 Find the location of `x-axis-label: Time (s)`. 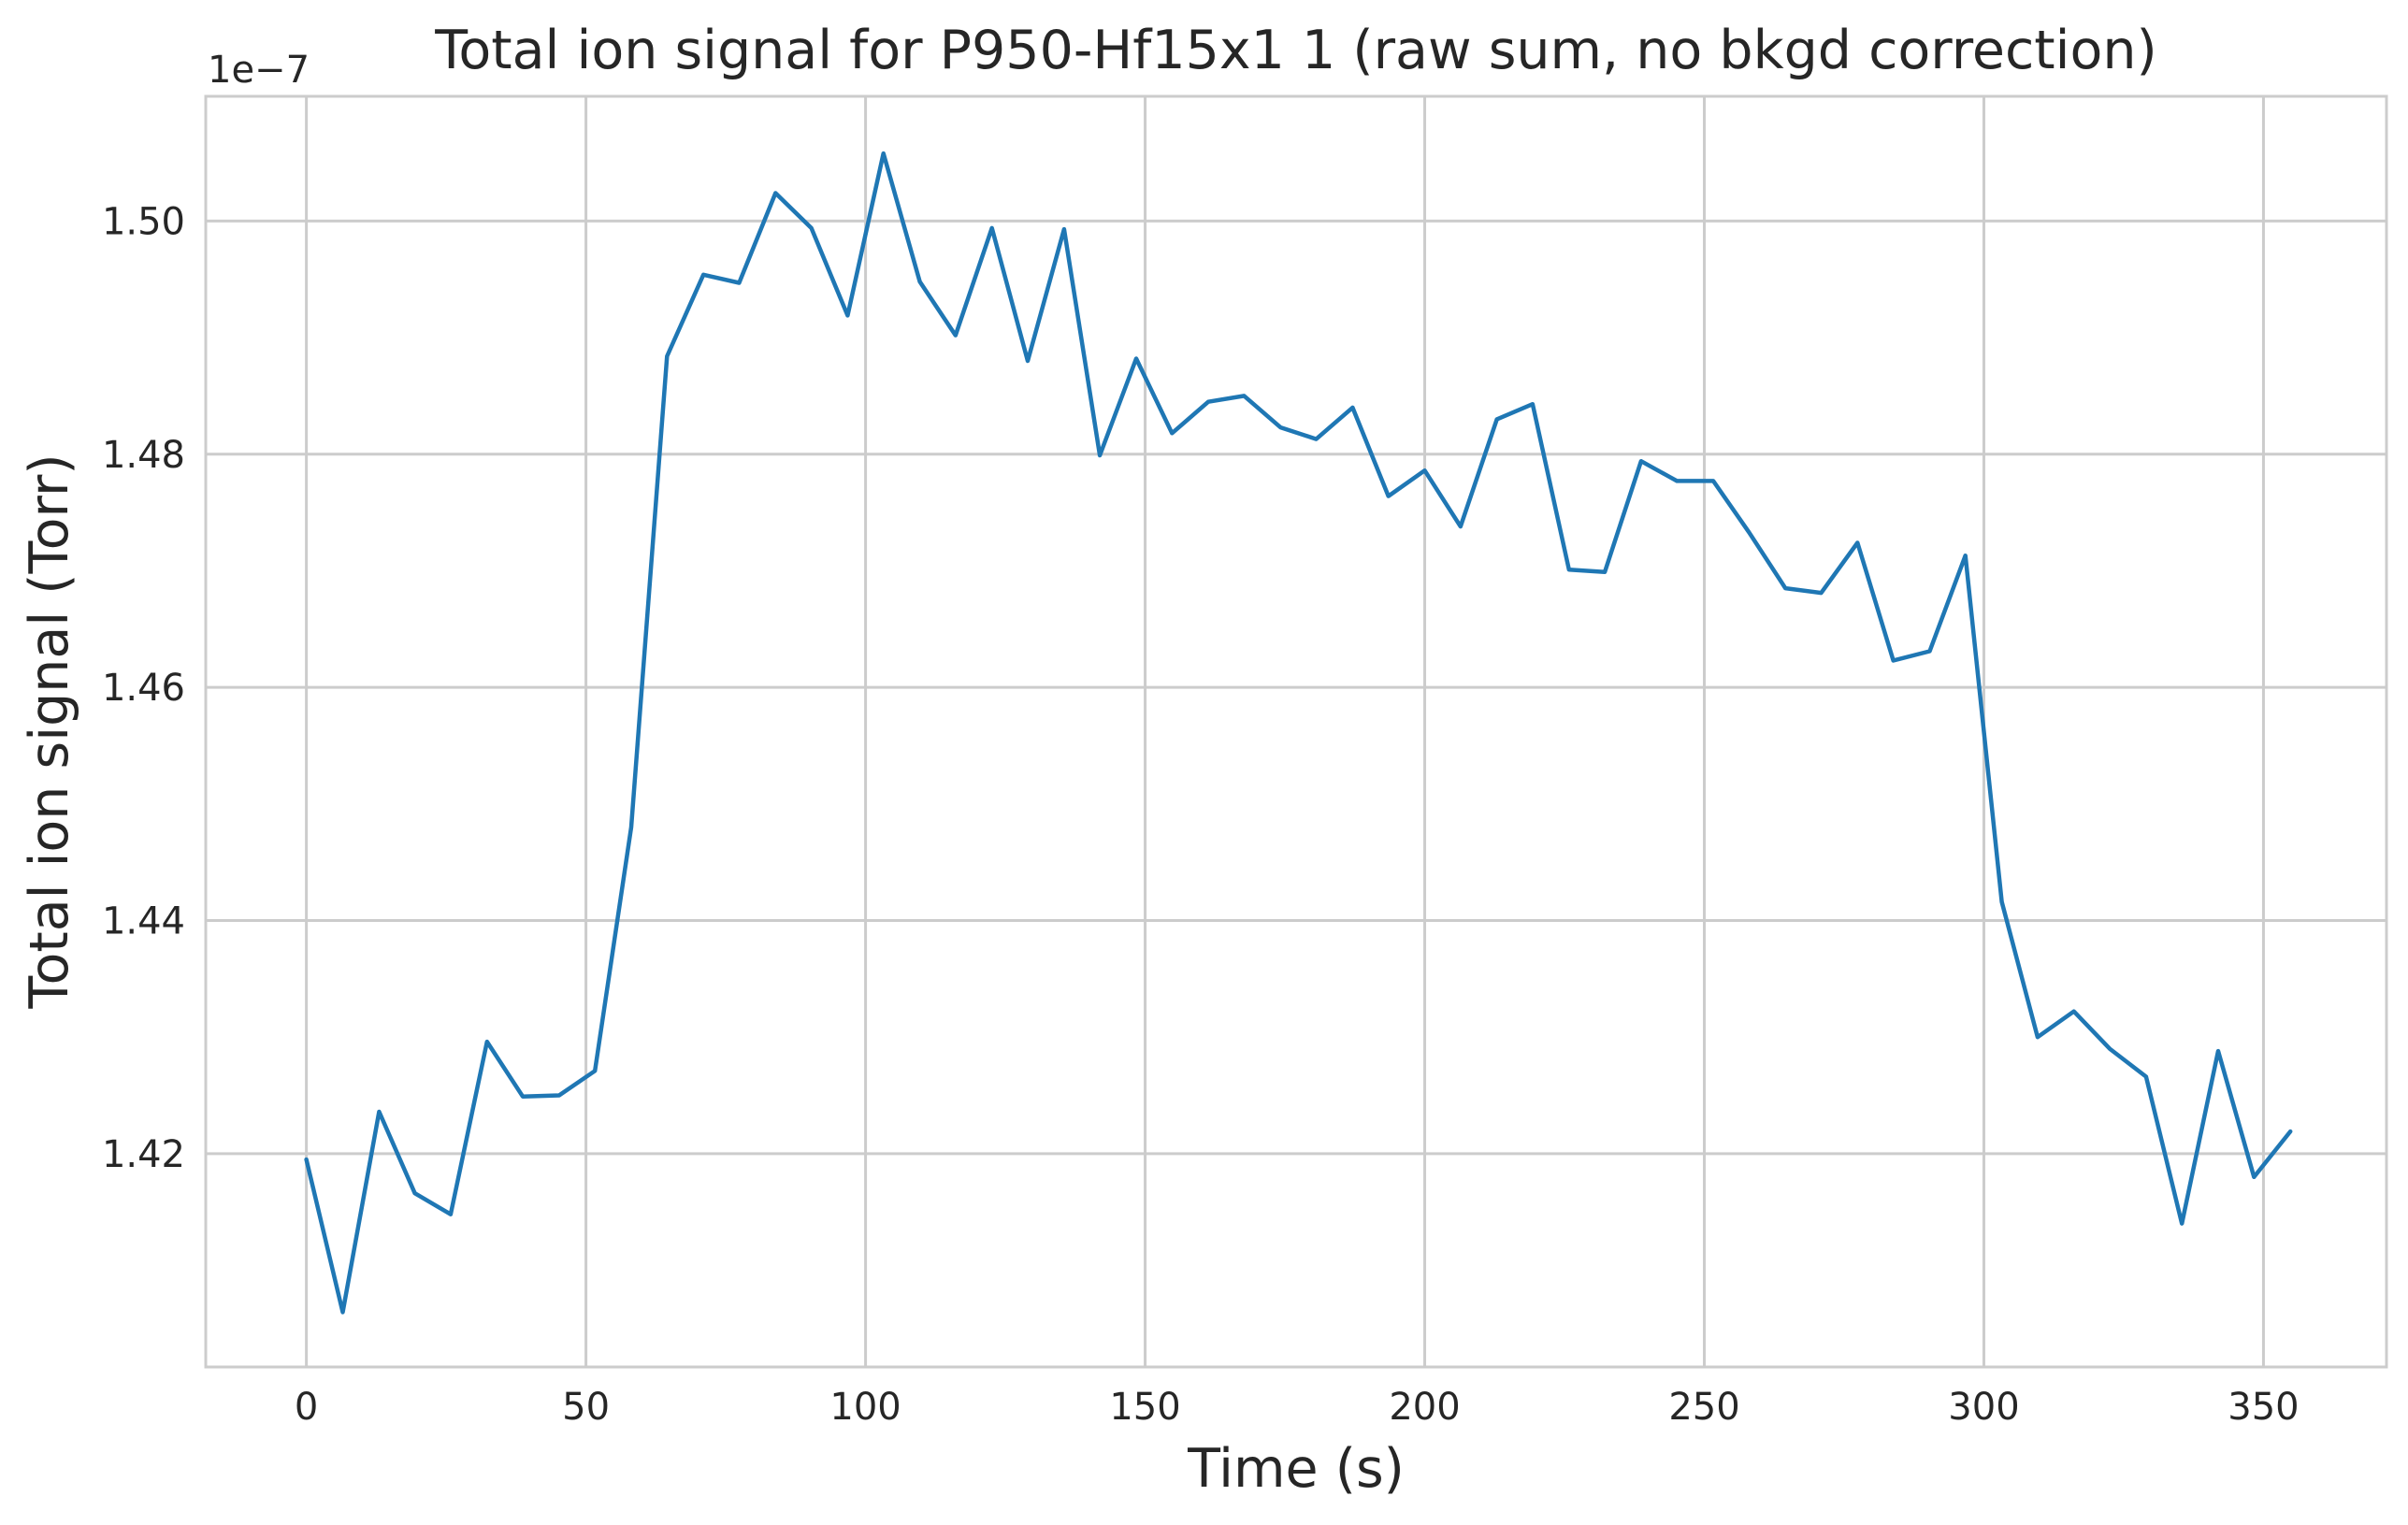

x-axis-label: Time (s) is located at coordinates (1296, 1469).